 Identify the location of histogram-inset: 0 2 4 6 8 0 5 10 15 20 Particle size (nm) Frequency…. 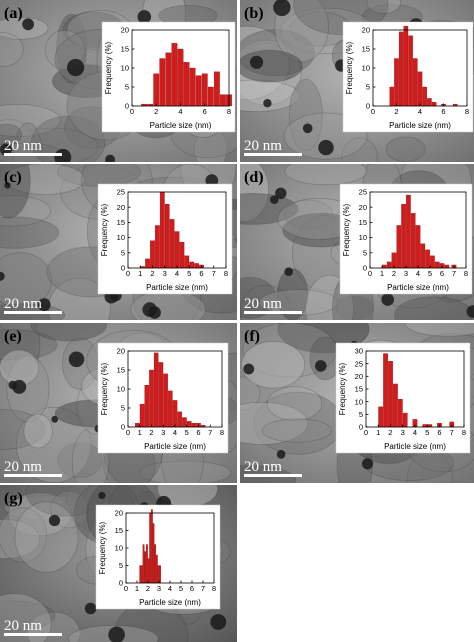
(408, 77).